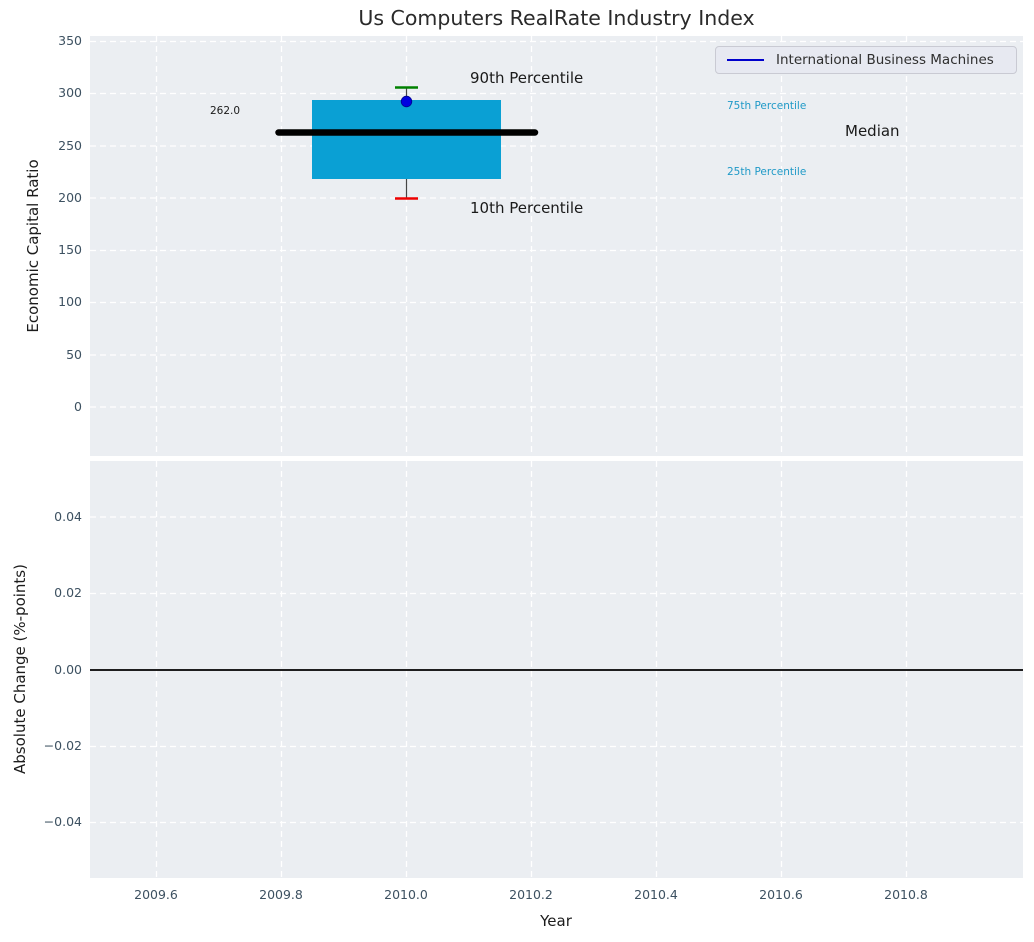  Describe the element at coordinates (78, 406) in the screenshot. I see `ytick-0: 0` at that location.